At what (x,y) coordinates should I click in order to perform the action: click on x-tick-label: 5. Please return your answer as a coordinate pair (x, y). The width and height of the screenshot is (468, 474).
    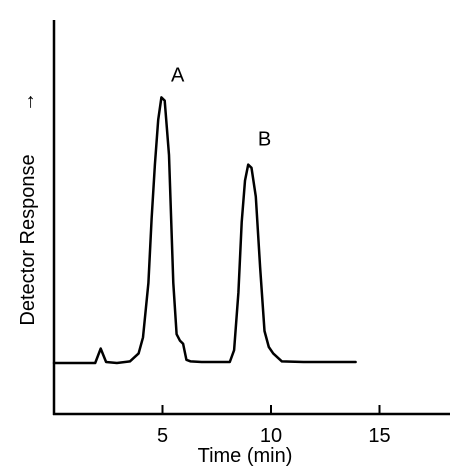
    Looking at the image, I should click on (162, 436).